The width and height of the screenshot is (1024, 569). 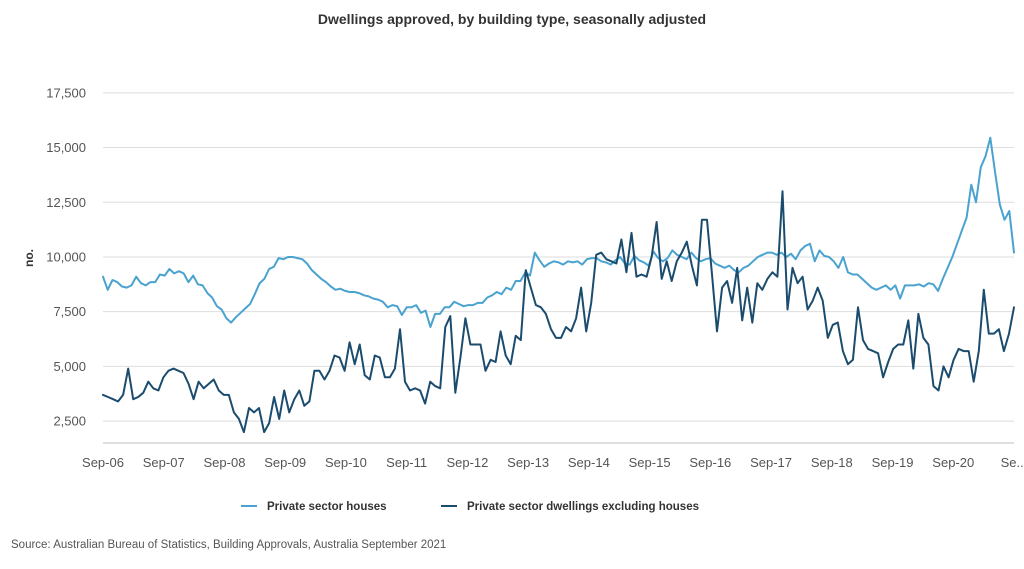 I want to click on x-tick-label: Sep-09, so click(x=285, y=462).